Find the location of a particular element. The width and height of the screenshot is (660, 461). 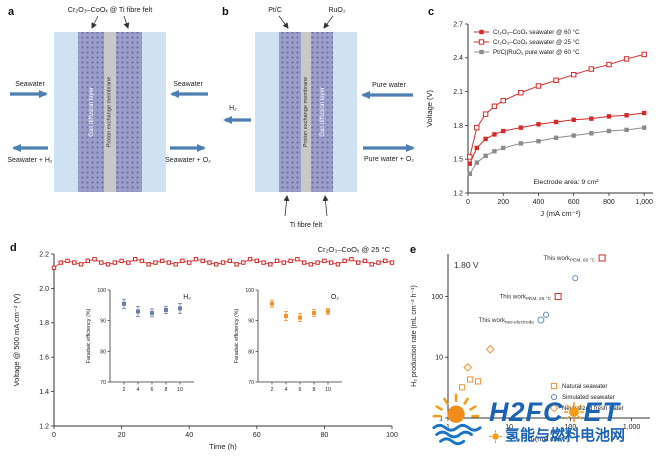

x-tick-label: 100 is located at coordinates (571, 427).